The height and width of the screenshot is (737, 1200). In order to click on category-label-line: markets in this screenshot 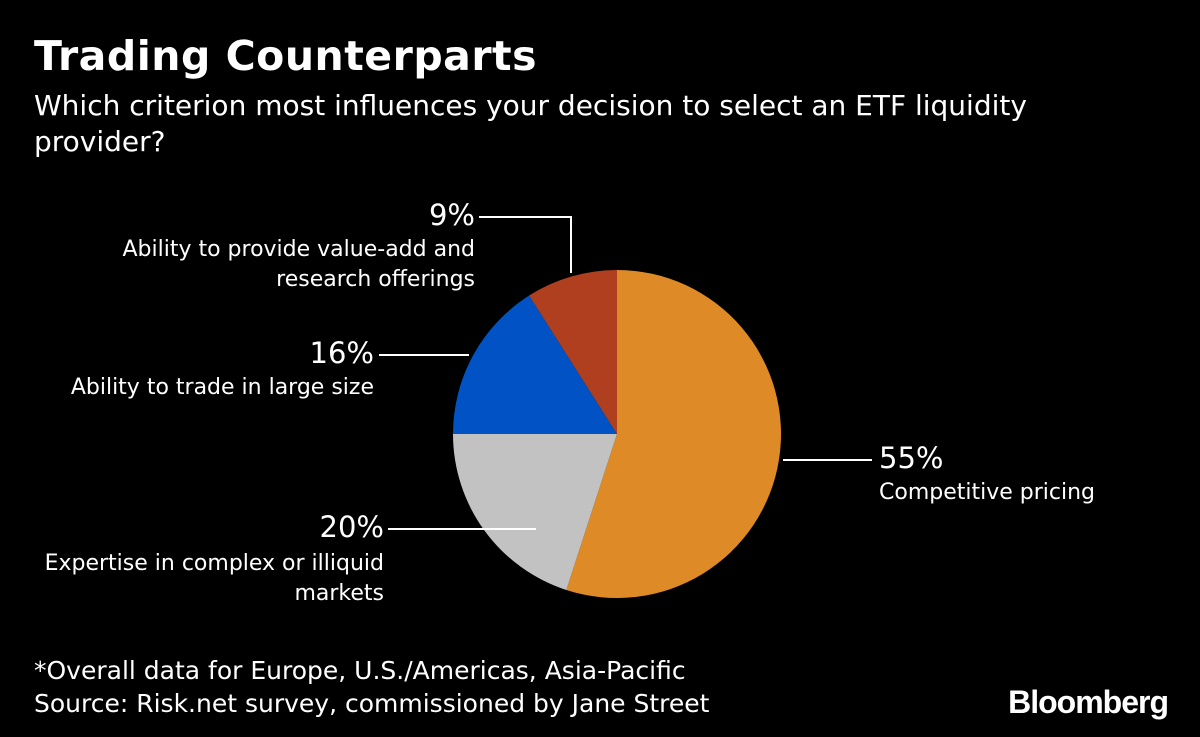, I will do `click(339, 593)`.